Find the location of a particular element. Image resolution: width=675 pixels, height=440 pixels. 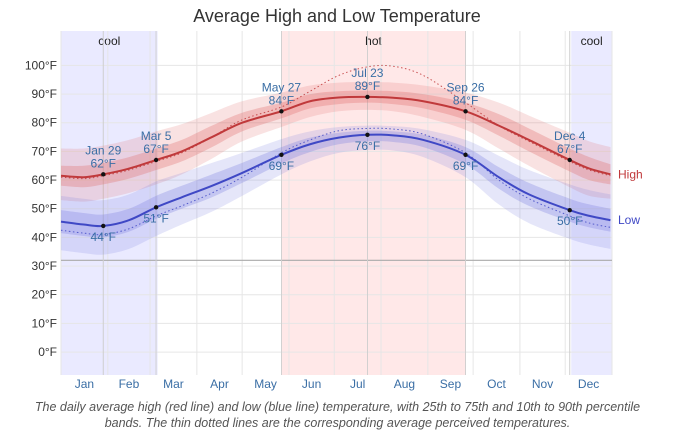

y-tick-label: 0°F is located at coordinates (47, 352).